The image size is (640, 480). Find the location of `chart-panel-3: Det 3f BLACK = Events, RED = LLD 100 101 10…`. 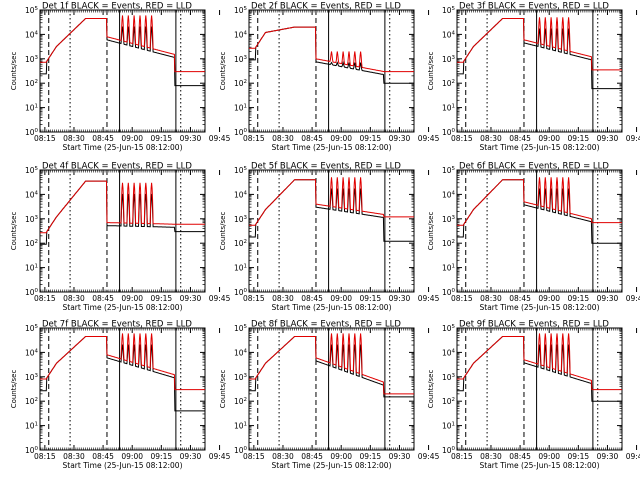

chart-panel-3: Det 3f BLACK = Events, RED = LLD 100 101 10… is located at coordinates (533, 77).